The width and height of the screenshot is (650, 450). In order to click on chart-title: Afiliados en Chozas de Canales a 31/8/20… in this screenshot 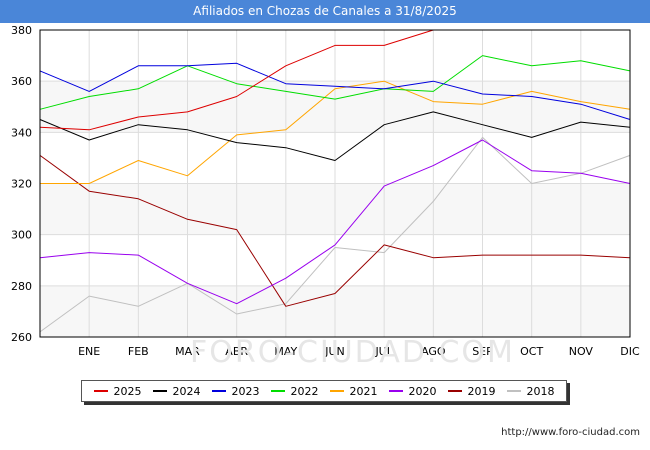, I will do `click(325, 11)`.